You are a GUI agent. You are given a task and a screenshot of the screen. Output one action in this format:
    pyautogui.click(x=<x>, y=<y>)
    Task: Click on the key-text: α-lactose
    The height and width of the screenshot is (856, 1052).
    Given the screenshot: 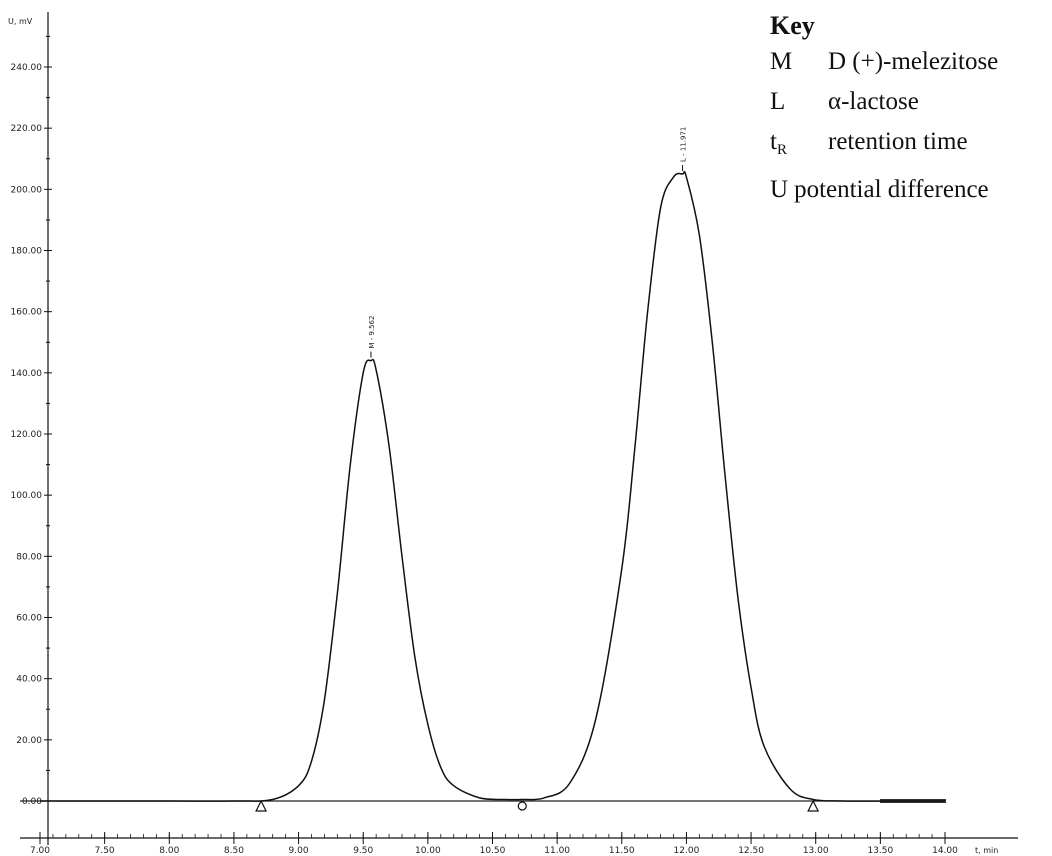 What is the action you would take?
    pyautogui.click(x=873, y=101)
    